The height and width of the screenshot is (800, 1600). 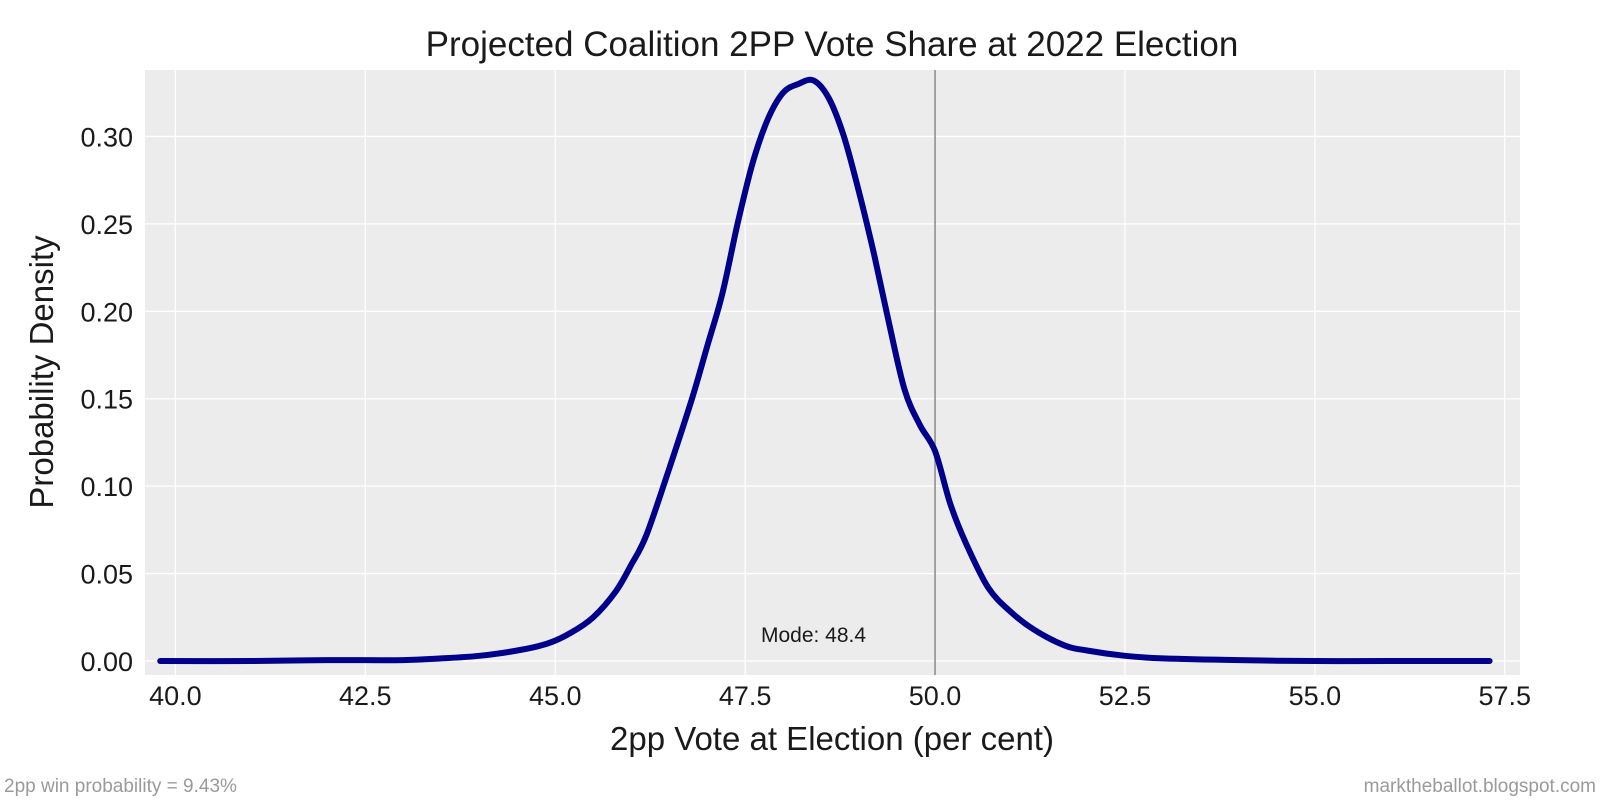 What do you see at coordinates (106, 225) in the screenshot?
I see `y-tick-label: 0.25` at bounding box center [106, 225].